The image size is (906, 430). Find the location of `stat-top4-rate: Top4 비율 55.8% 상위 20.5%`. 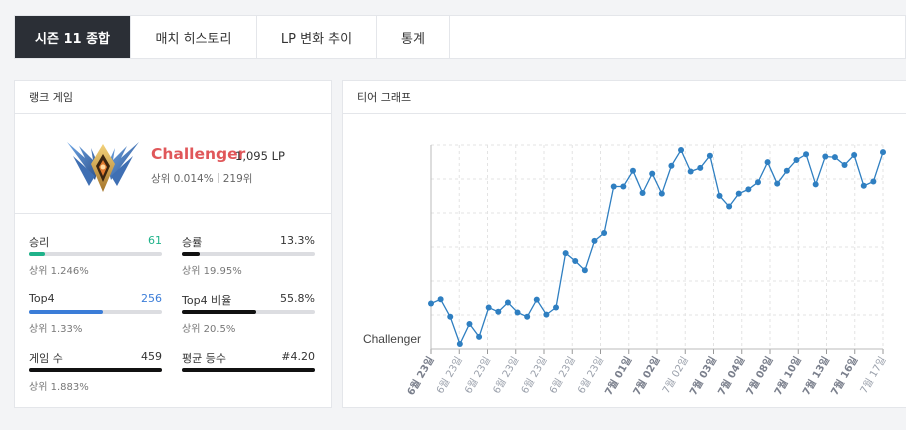

stat-top4-rate: Top4 비율 55.8% 상위 20.5% is located at coordinates (248, 313).